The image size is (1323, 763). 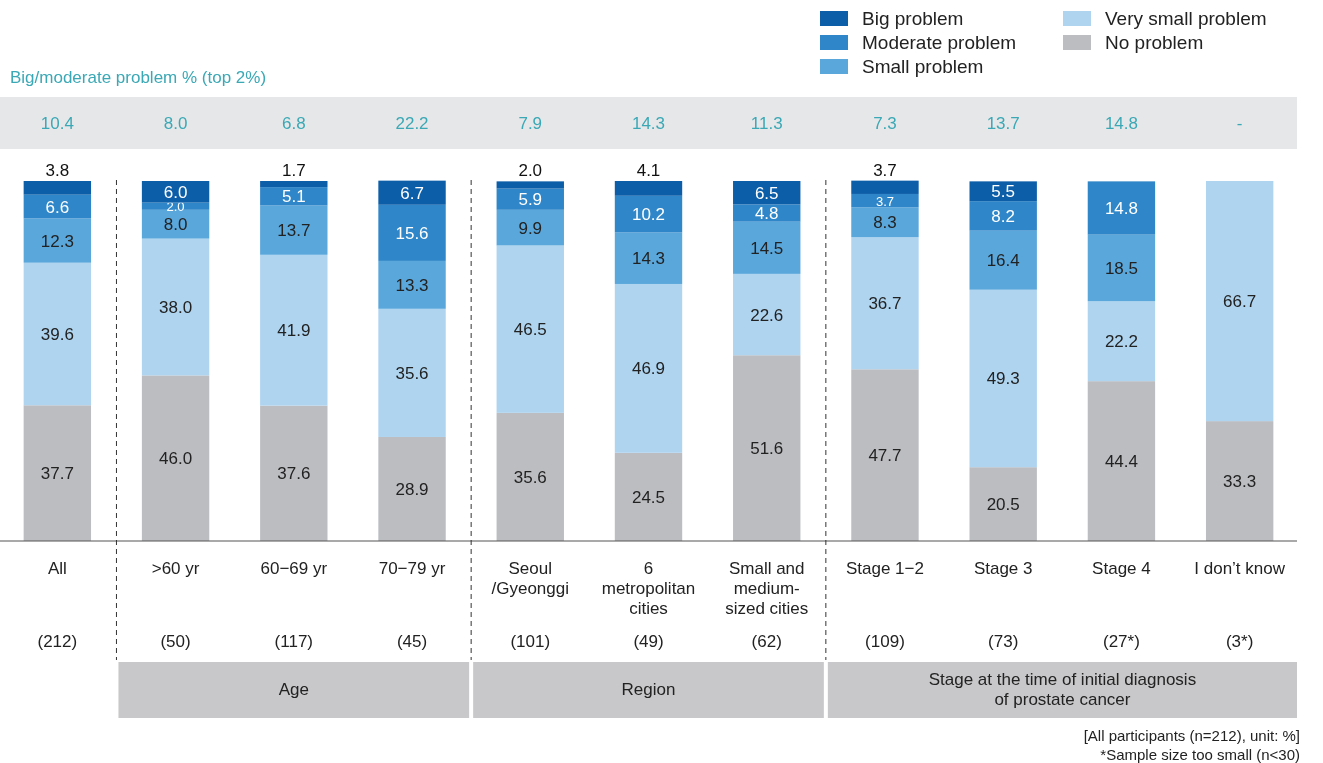 I want to click on data-label: 13.3, so click(x=412, y=285).